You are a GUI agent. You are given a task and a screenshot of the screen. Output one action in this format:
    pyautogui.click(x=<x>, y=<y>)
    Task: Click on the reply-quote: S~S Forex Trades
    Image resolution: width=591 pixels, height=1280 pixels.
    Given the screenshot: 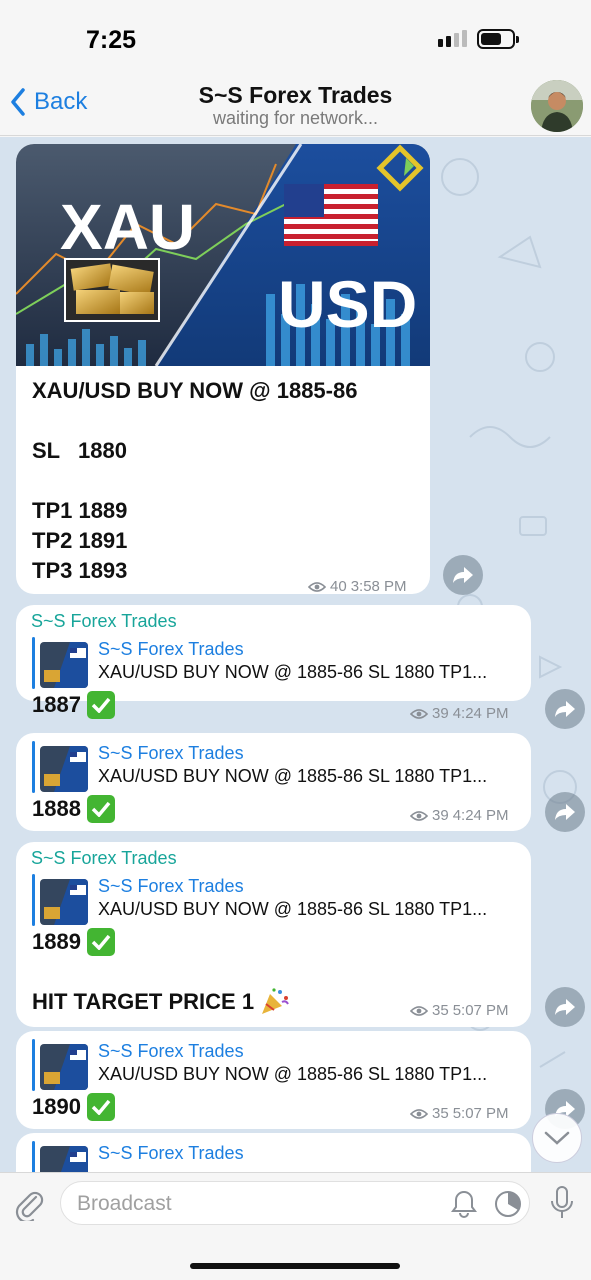 What is the action you would take?
    pyautogui.click(x=277, y=1156)
    